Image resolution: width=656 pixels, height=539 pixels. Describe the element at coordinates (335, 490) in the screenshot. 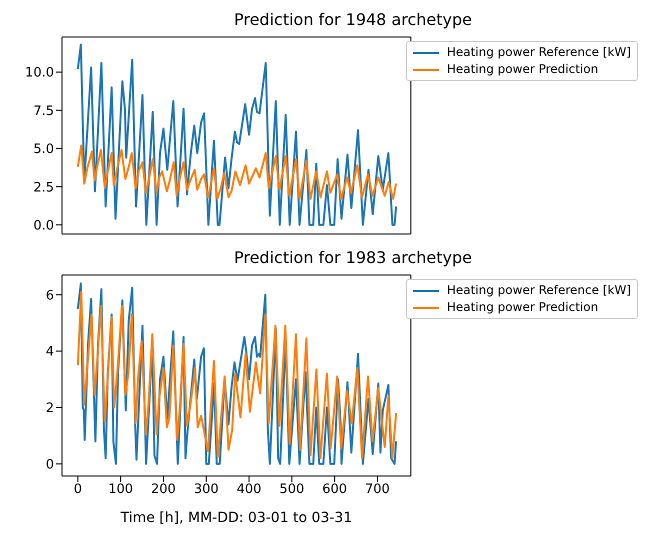

I see `x-tick-label: 600` at that location.